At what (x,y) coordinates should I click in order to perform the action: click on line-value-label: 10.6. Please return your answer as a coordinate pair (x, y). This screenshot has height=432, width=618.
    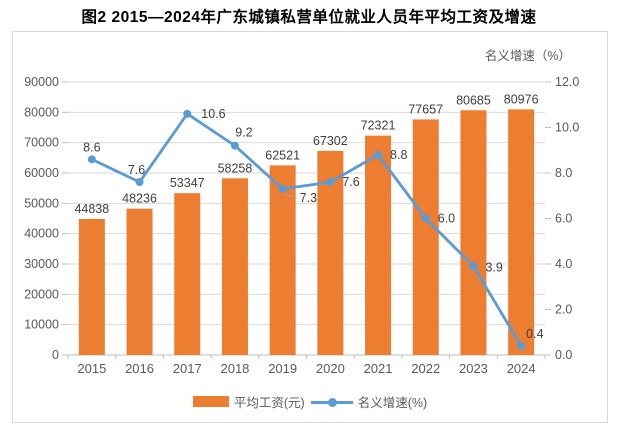
    Looking at the image, I should click on (213, 114).